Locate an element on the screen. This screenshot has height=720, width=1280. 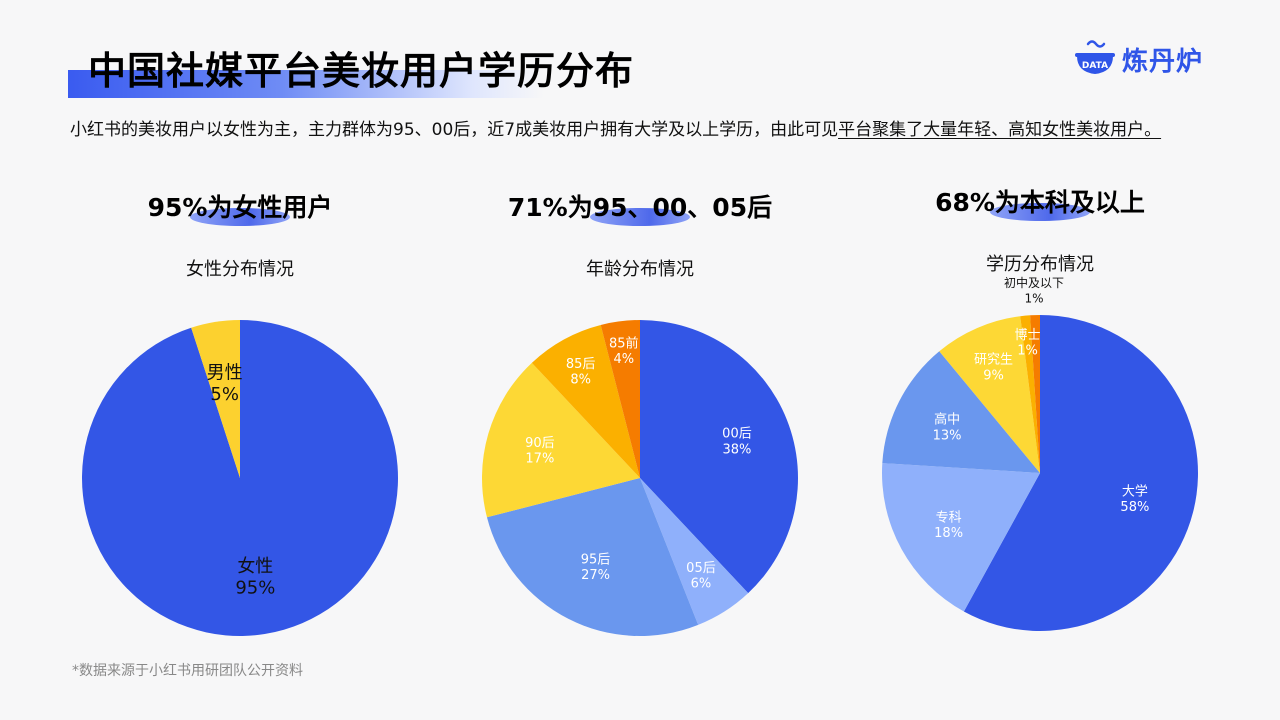
pie-slice-高中 is located at coordinates (961, 412).